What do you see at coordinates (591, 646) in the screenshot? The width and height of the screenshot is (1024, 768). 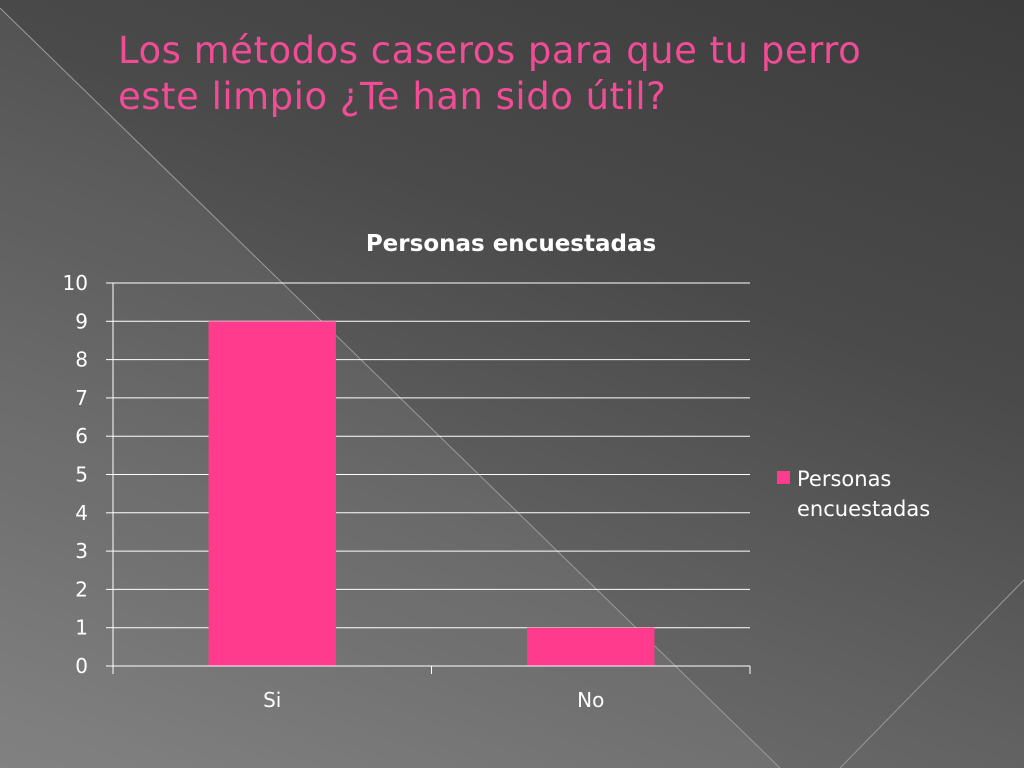 I see `bar-no` at bounding box center [591, 646].